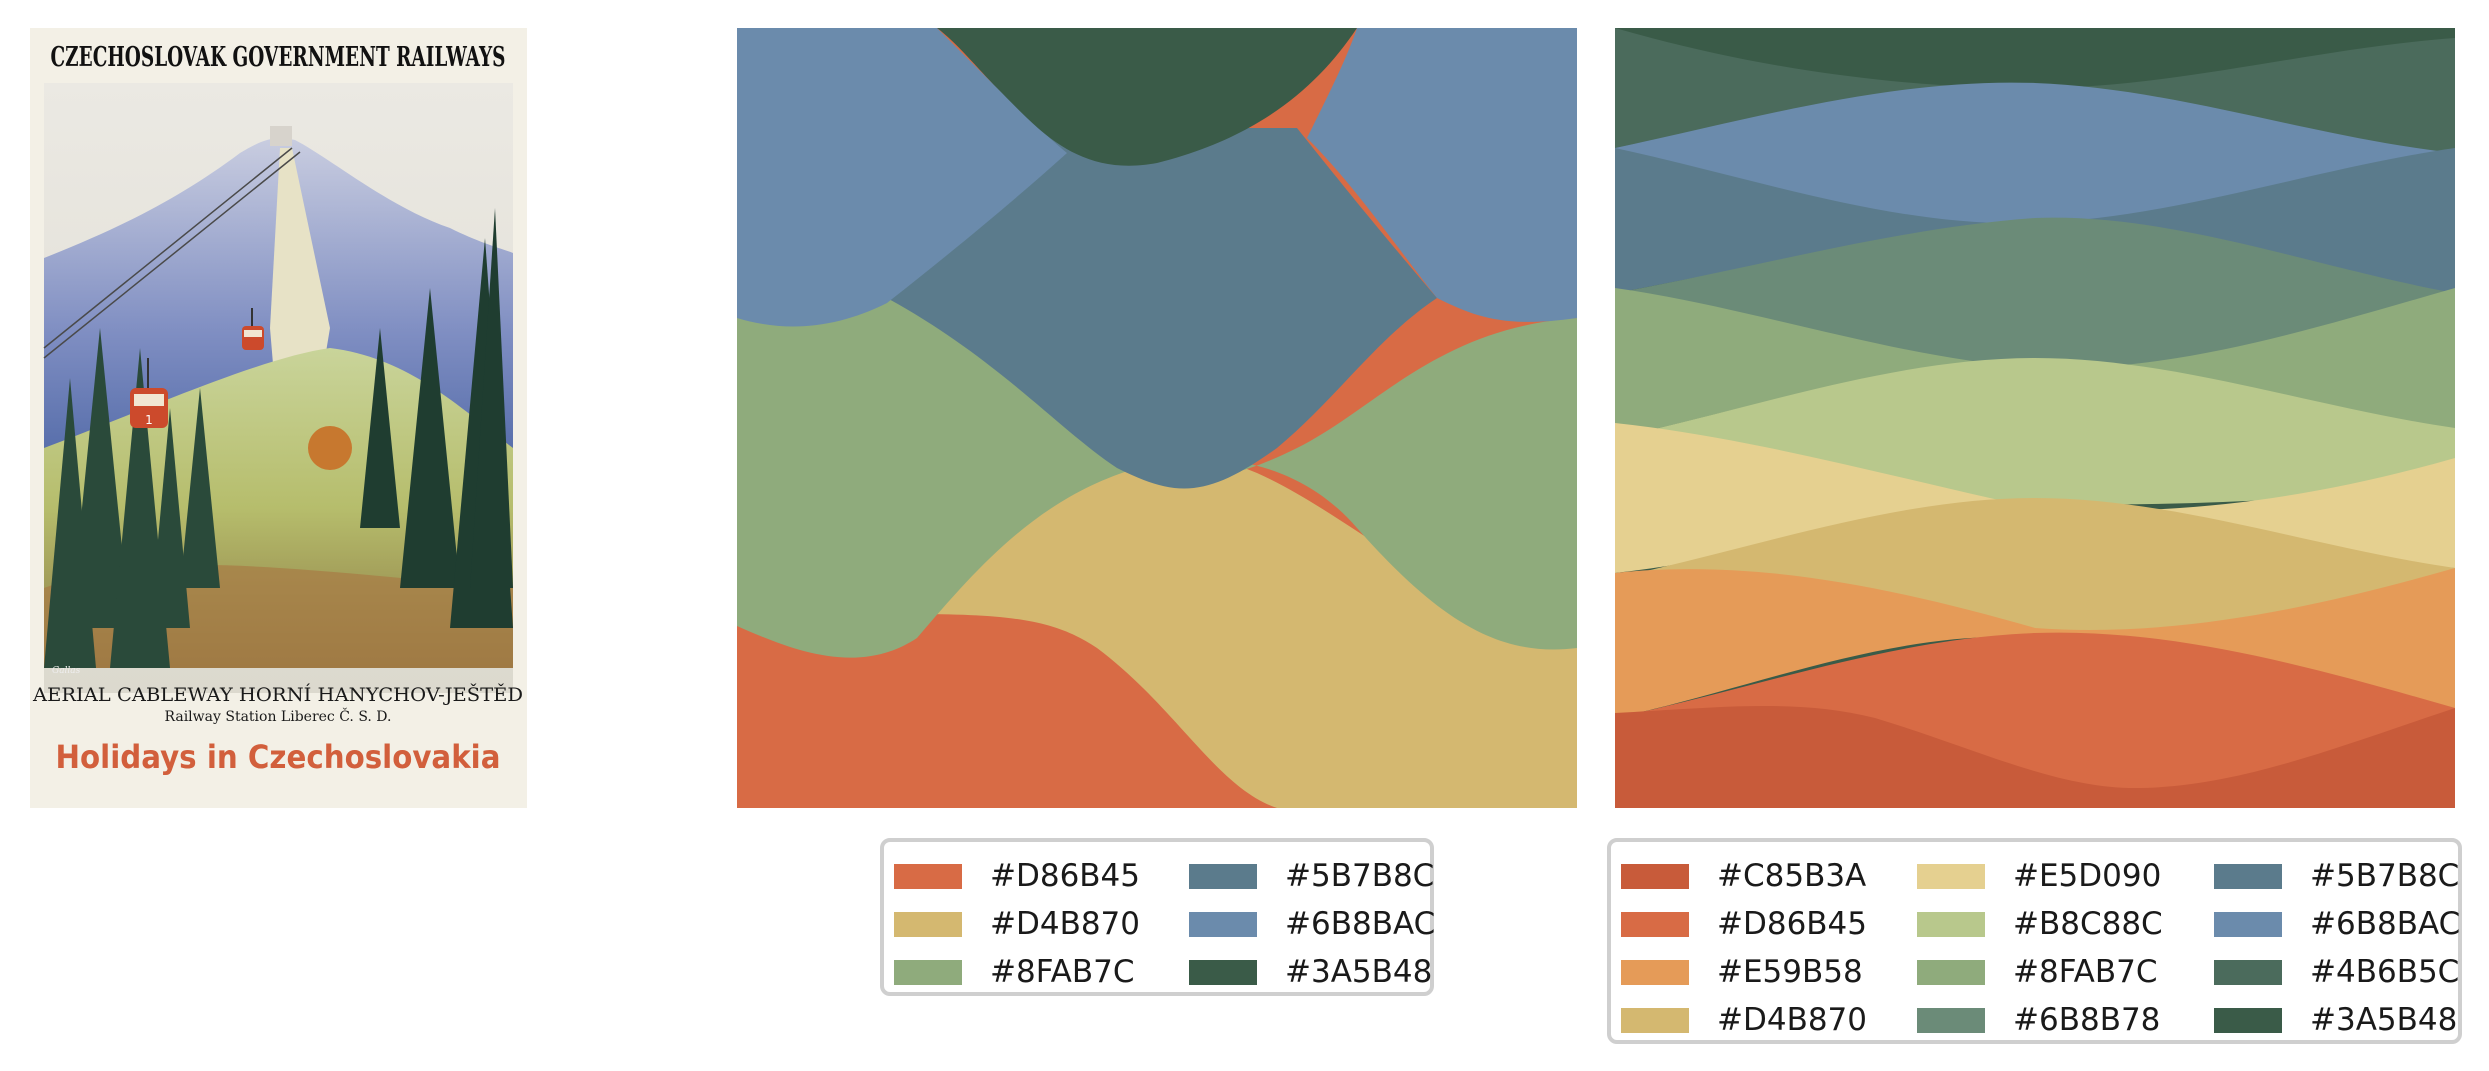  What do you see at coordinates (1790, 972) in the screenshot?
I see `legend-label: #E59B58` at bounding box center [1790, 972].